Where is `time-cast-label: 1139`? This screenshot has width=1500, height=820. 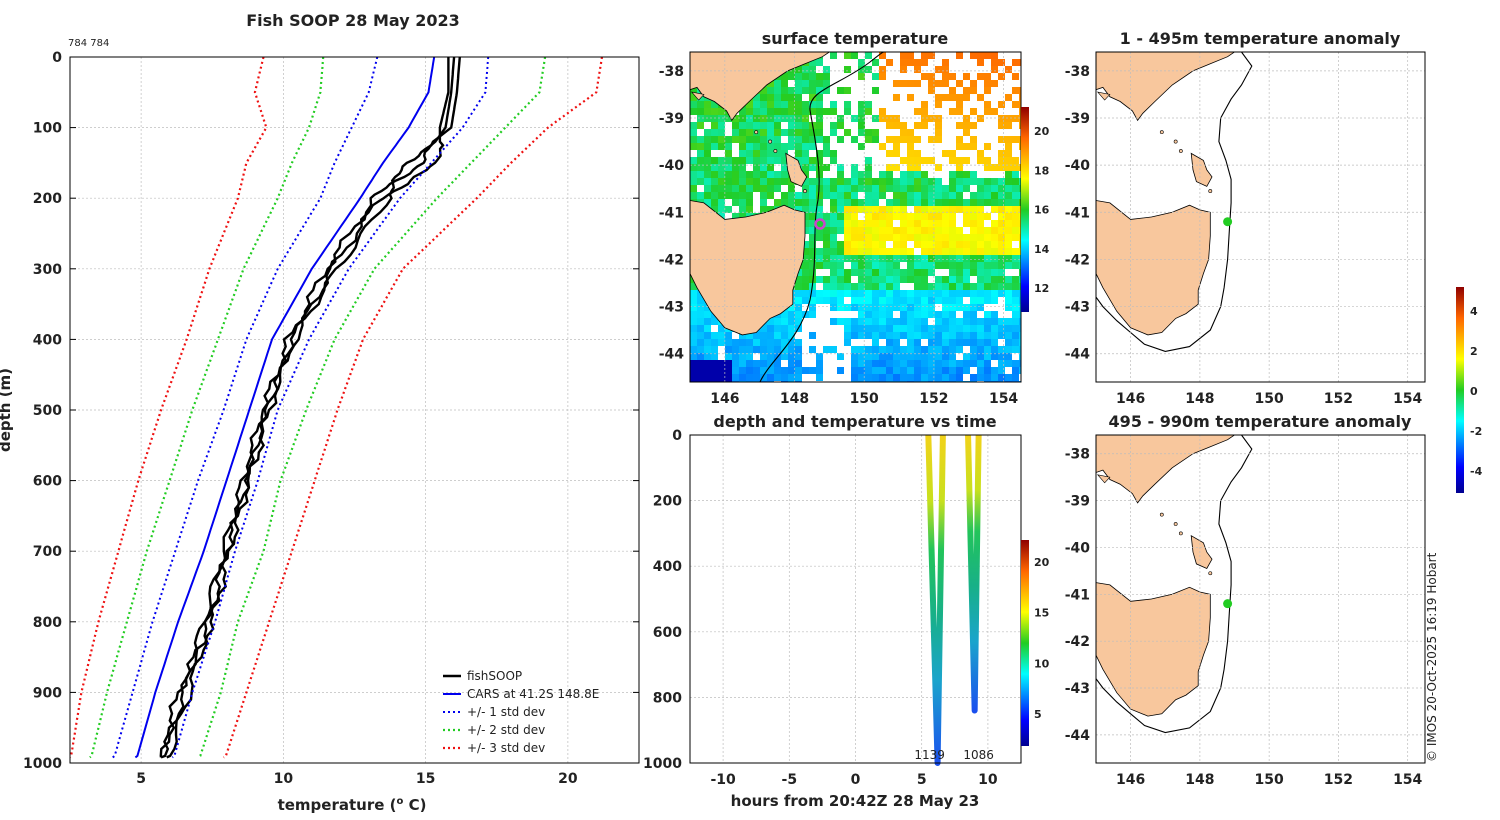
time-cast-label: 1139 is located at coordinates (929, 755).